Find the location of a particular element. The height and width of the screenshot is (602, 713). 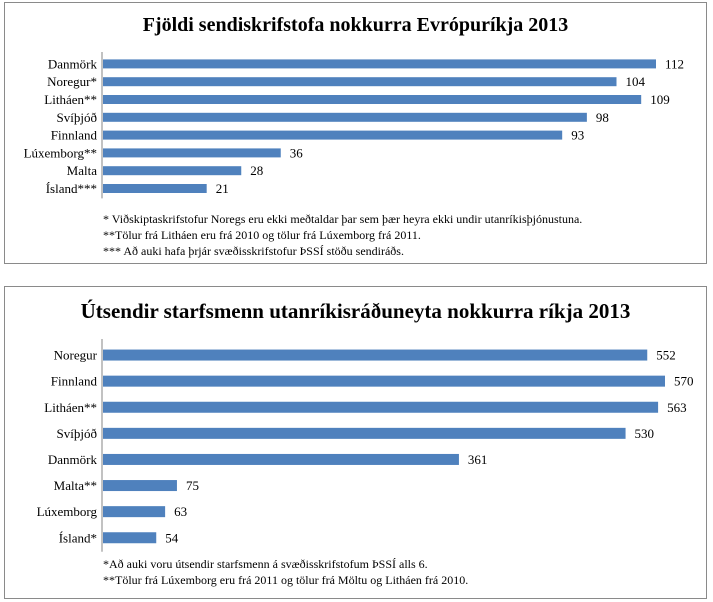

data-label: 109 is located at coordinates (660, 99).